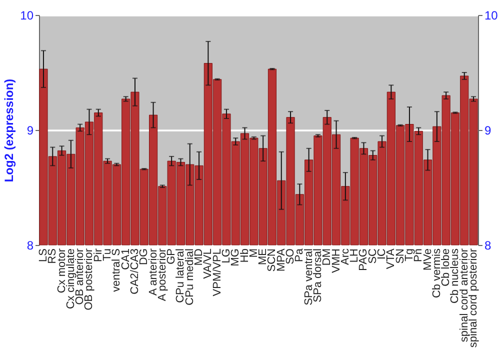 The height and width of the screenshot is (350, 500). What do you see at coordinates (30, 131) in the screenshot?
I see `y-tick-label: 9` at bounding box center [30, 131].